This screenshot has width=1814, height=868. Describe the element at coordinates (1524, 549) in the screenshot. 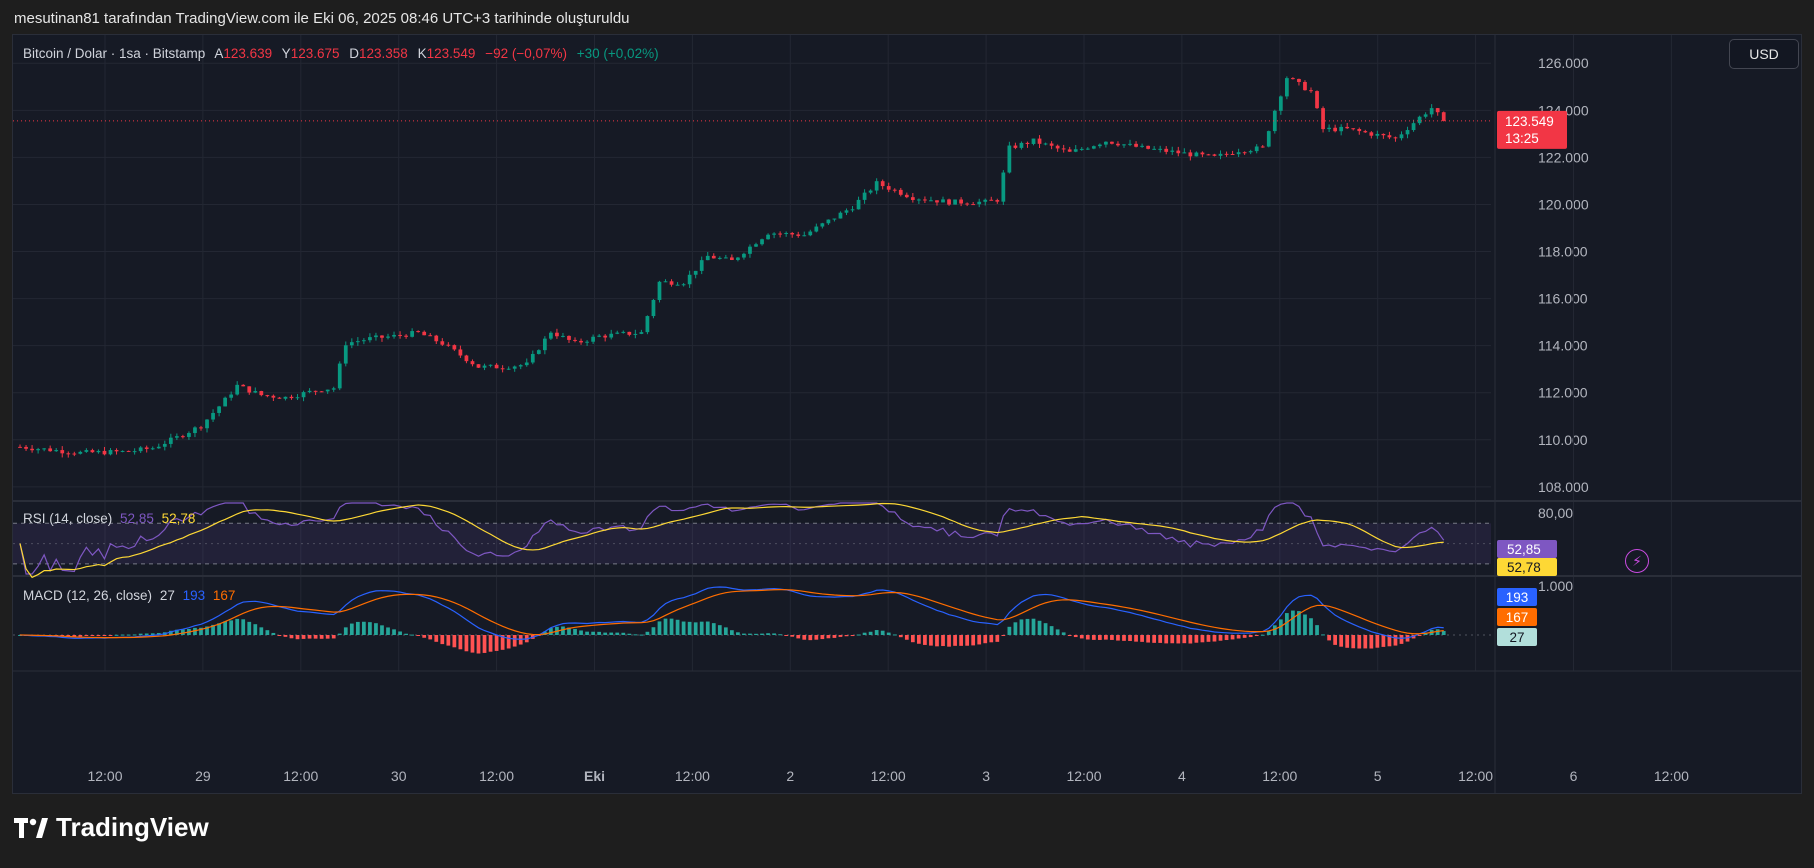

I see `rsi-value-badge-text: 52,85` at that location.